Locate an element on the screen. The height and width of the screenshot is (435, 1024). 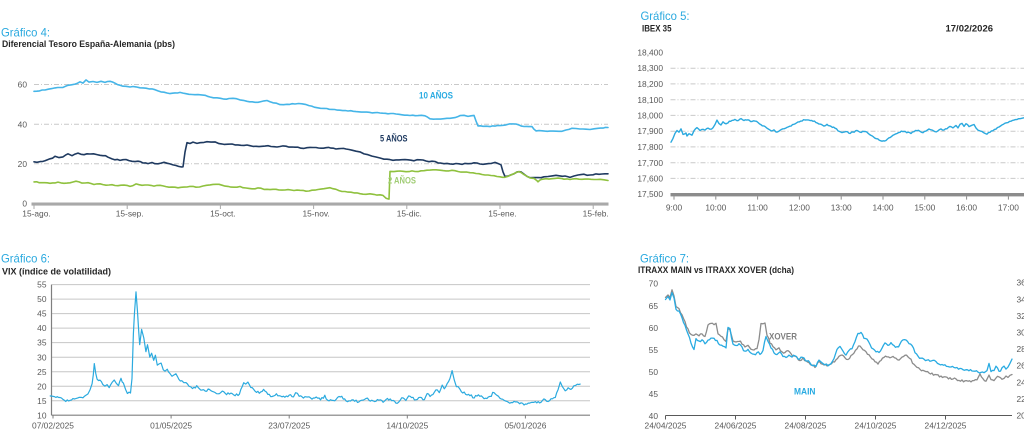
svg-text: MAIN is located at coordinates (805, 392).